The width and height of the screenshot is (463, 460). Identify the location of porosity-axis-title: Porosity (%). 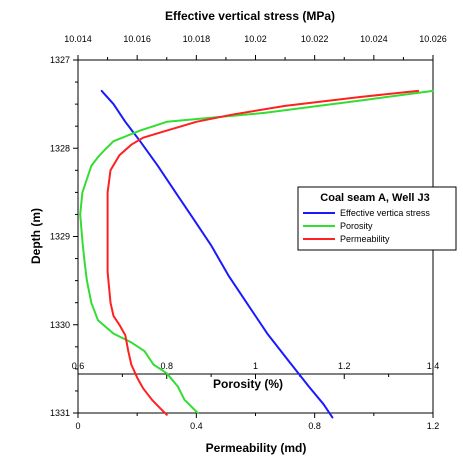
(248, 384).